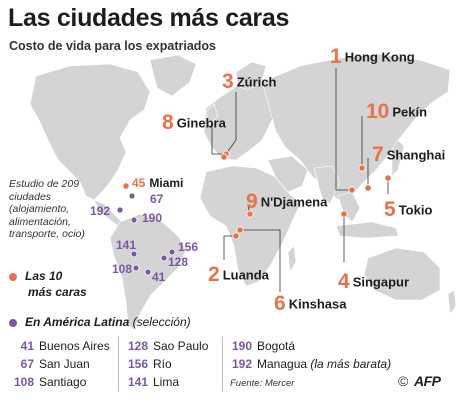  I want to click on la-table-col-2: 128 Sao Paulo 156 Río 141 Lima, so click(173, 364).